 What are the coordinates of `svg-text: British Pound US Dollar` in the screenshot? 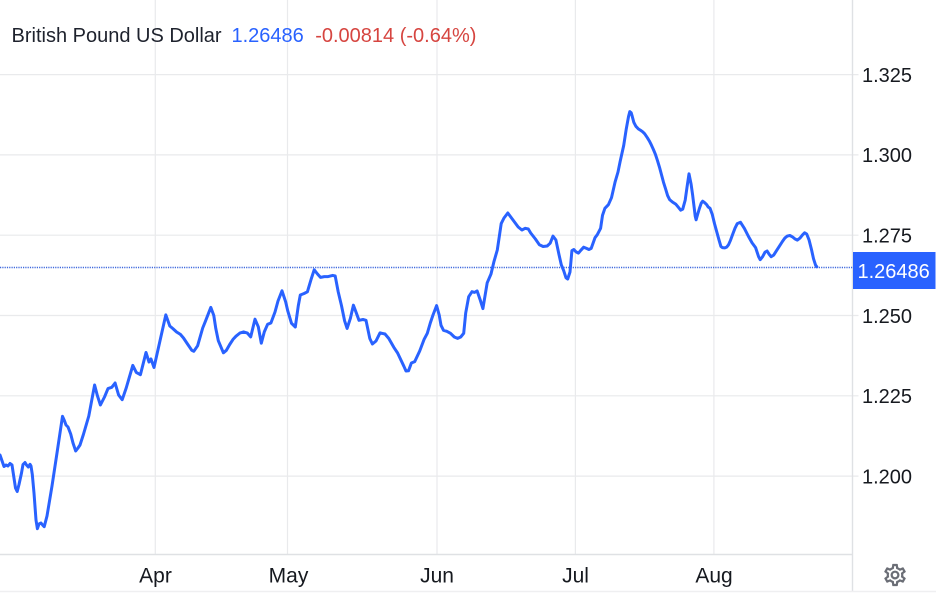 It's located at (117, 36).